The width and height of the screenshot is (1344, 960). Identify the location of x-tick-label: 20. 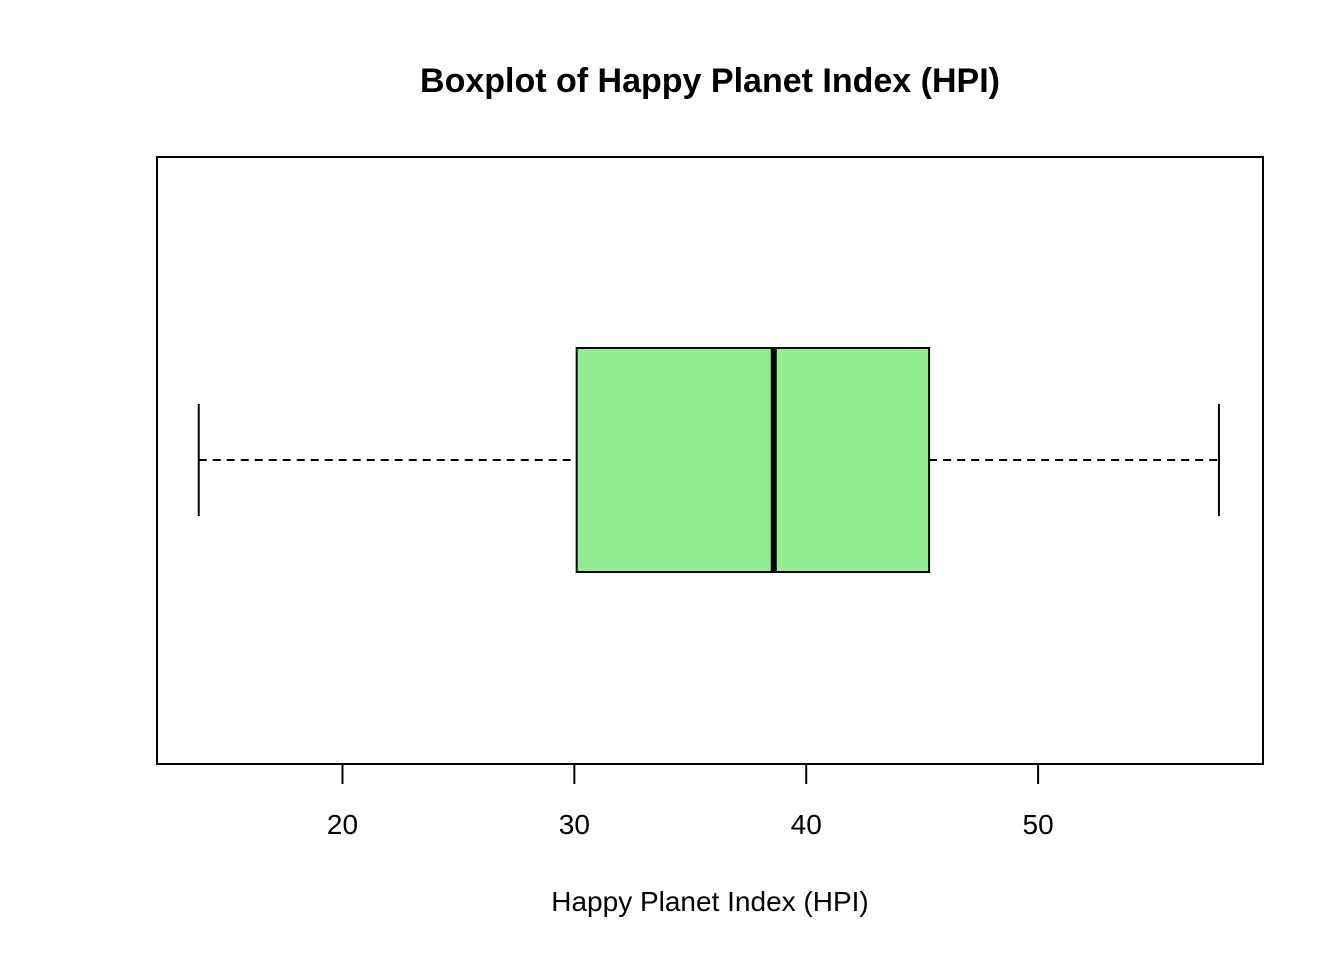
(342, 824).